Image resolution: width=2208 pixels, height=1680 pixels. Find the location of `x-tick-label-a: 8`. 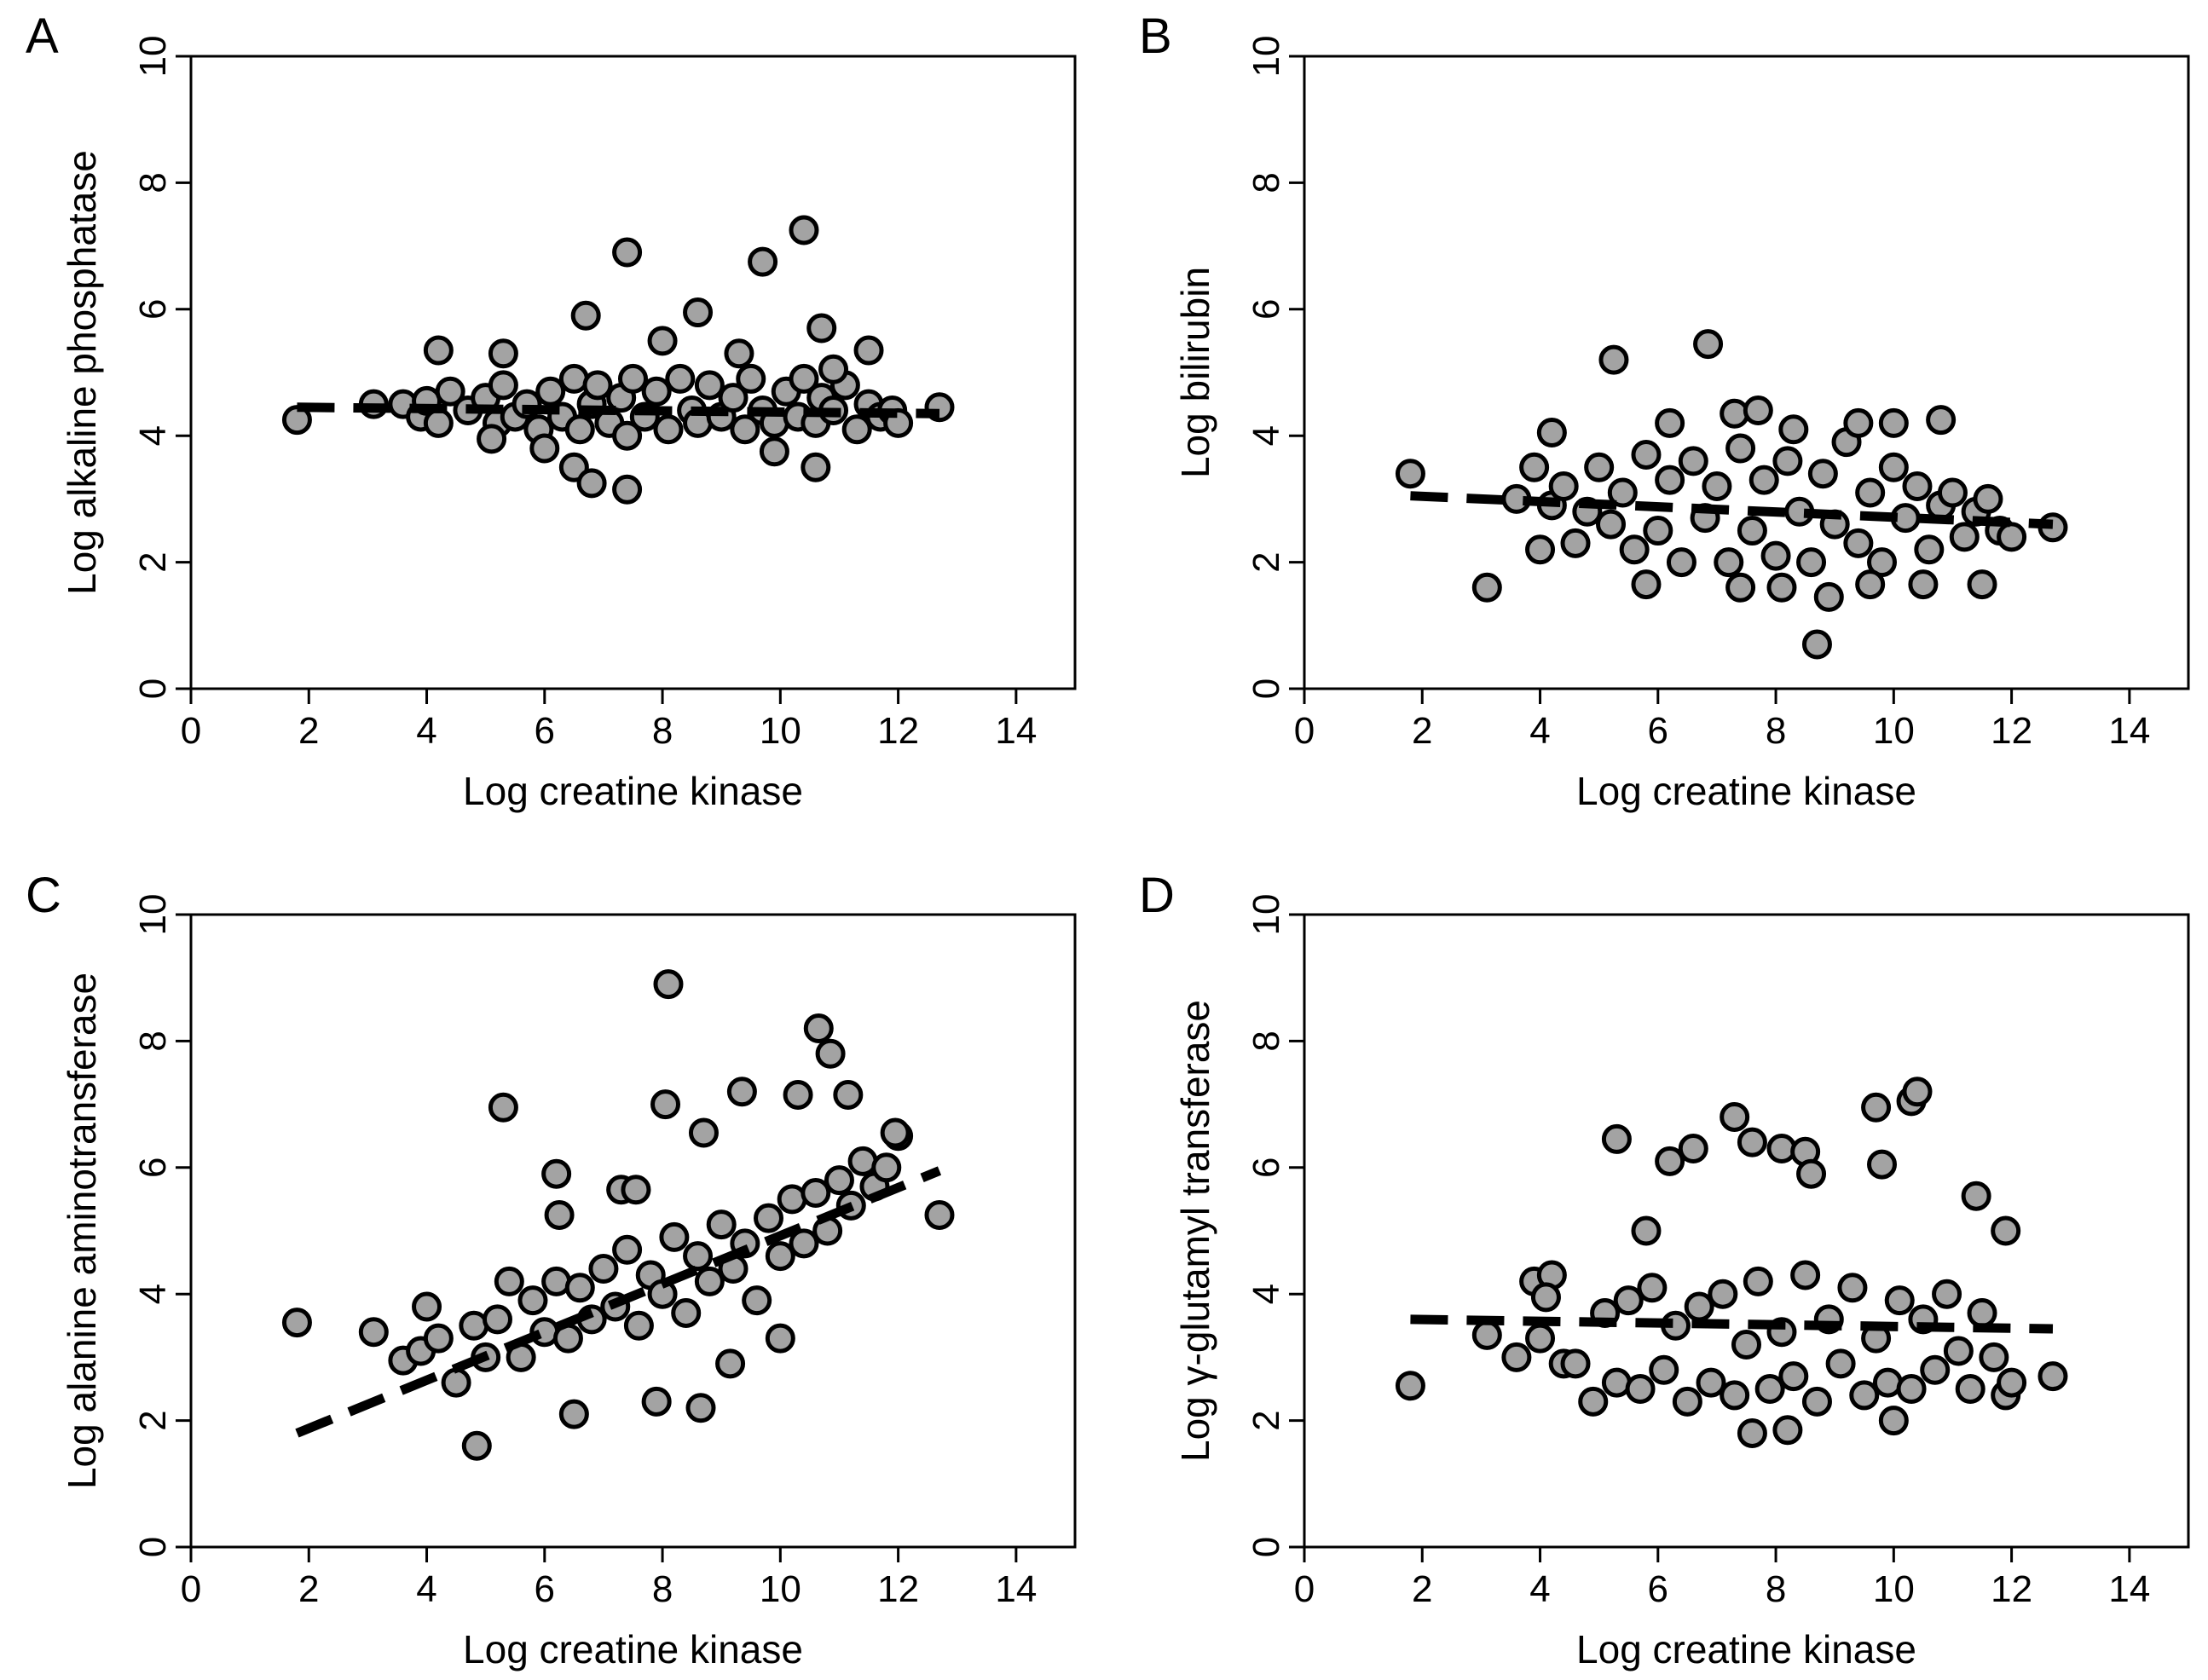

x-tick-label-a: 8 is located at coordinates (662, 731).